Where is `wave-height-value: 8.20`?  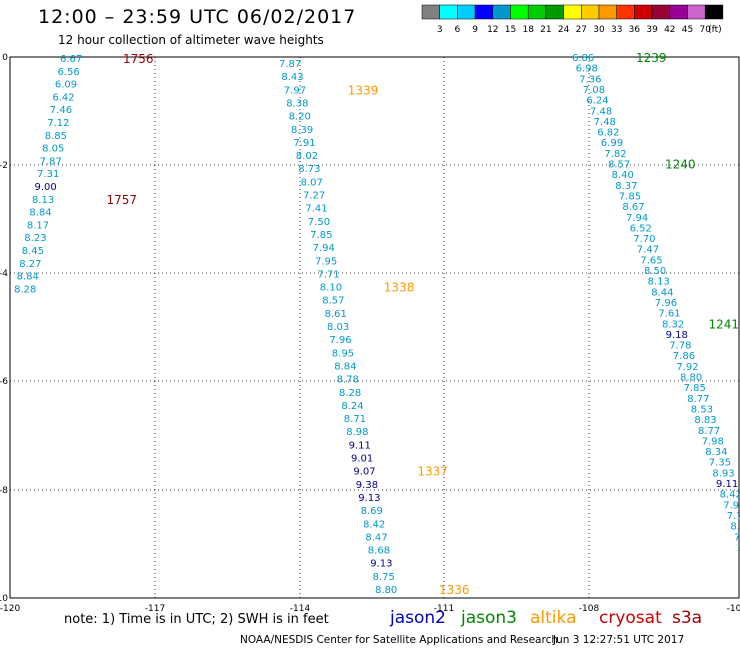
wave-height-value: 8.20 is located at coordinates (300, 117).